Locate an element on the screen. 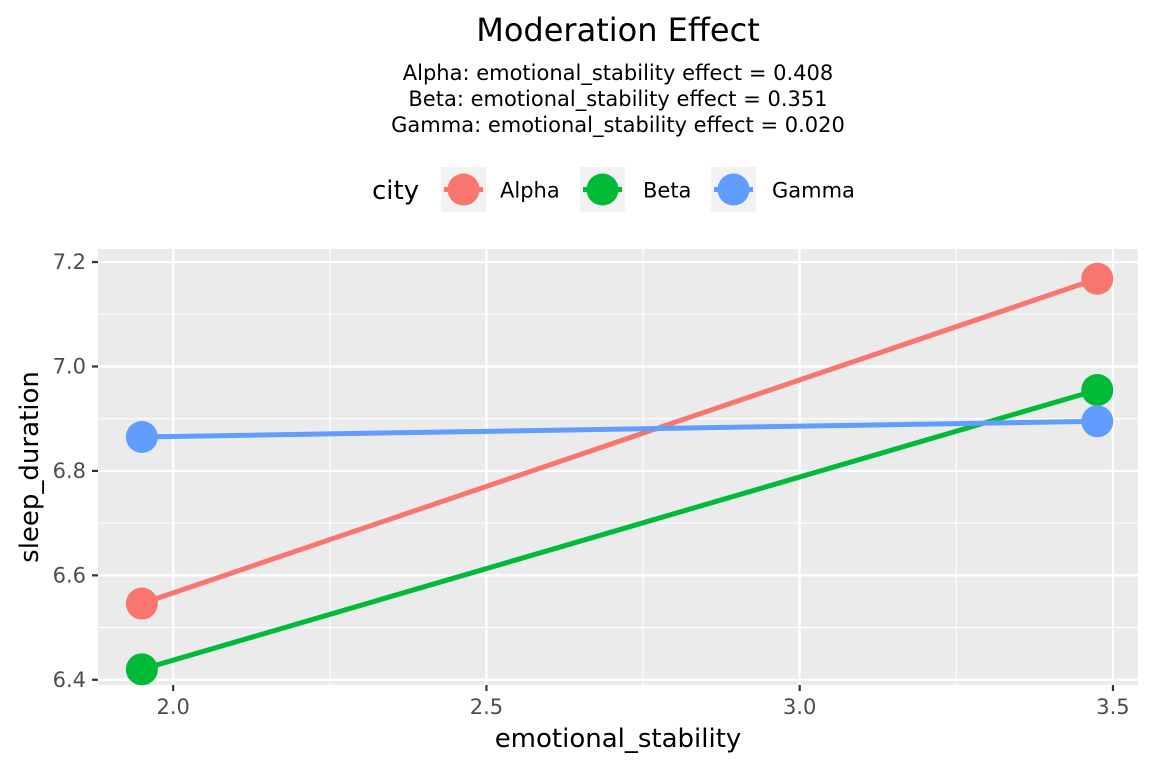 This screenshot has width=1152, height=768. legend: city Alpha Beta Gamma is located at coordinates (613, 189).